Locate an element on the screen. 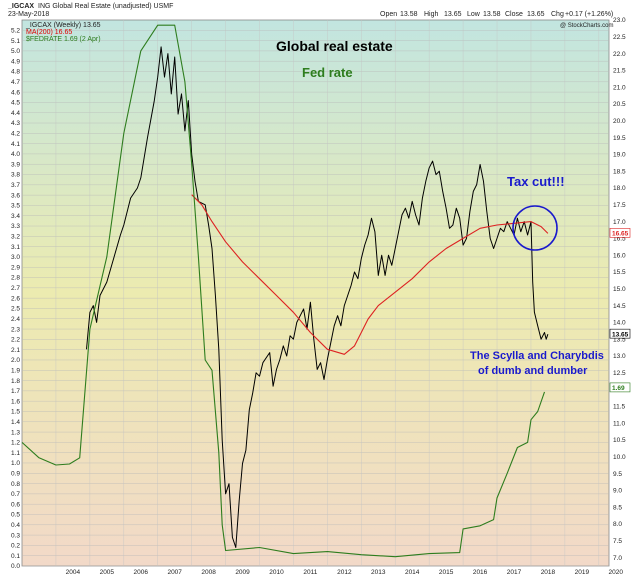 The width and height of the screenshot is (640, 576). left-tick-label: 3.8 is located at coordinates (15, 175).